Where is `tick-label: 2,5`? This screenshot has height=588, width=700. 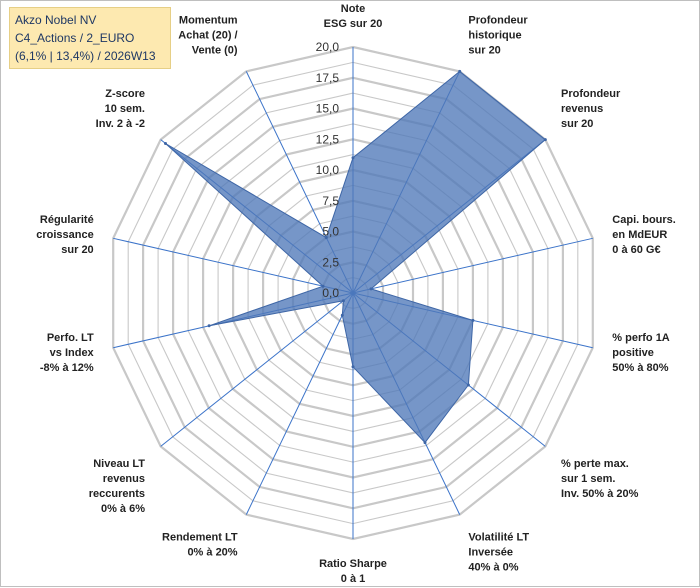
tick-label: 2,5 is located at coordinates (330, 262).